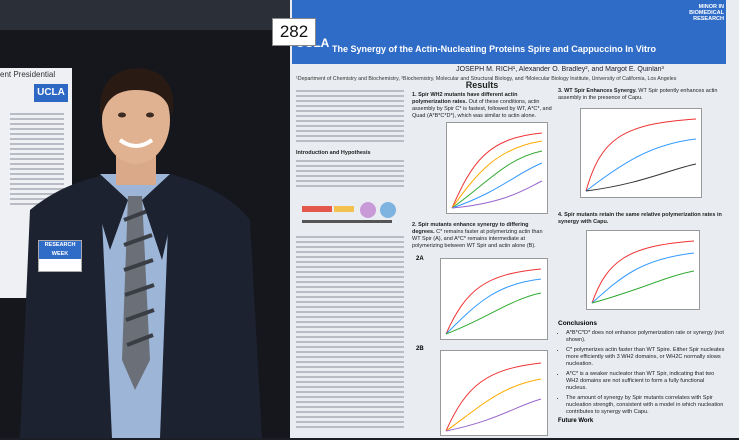 This screenshot has width=739, height=440. I want to click on body-text, so click(350, 333).